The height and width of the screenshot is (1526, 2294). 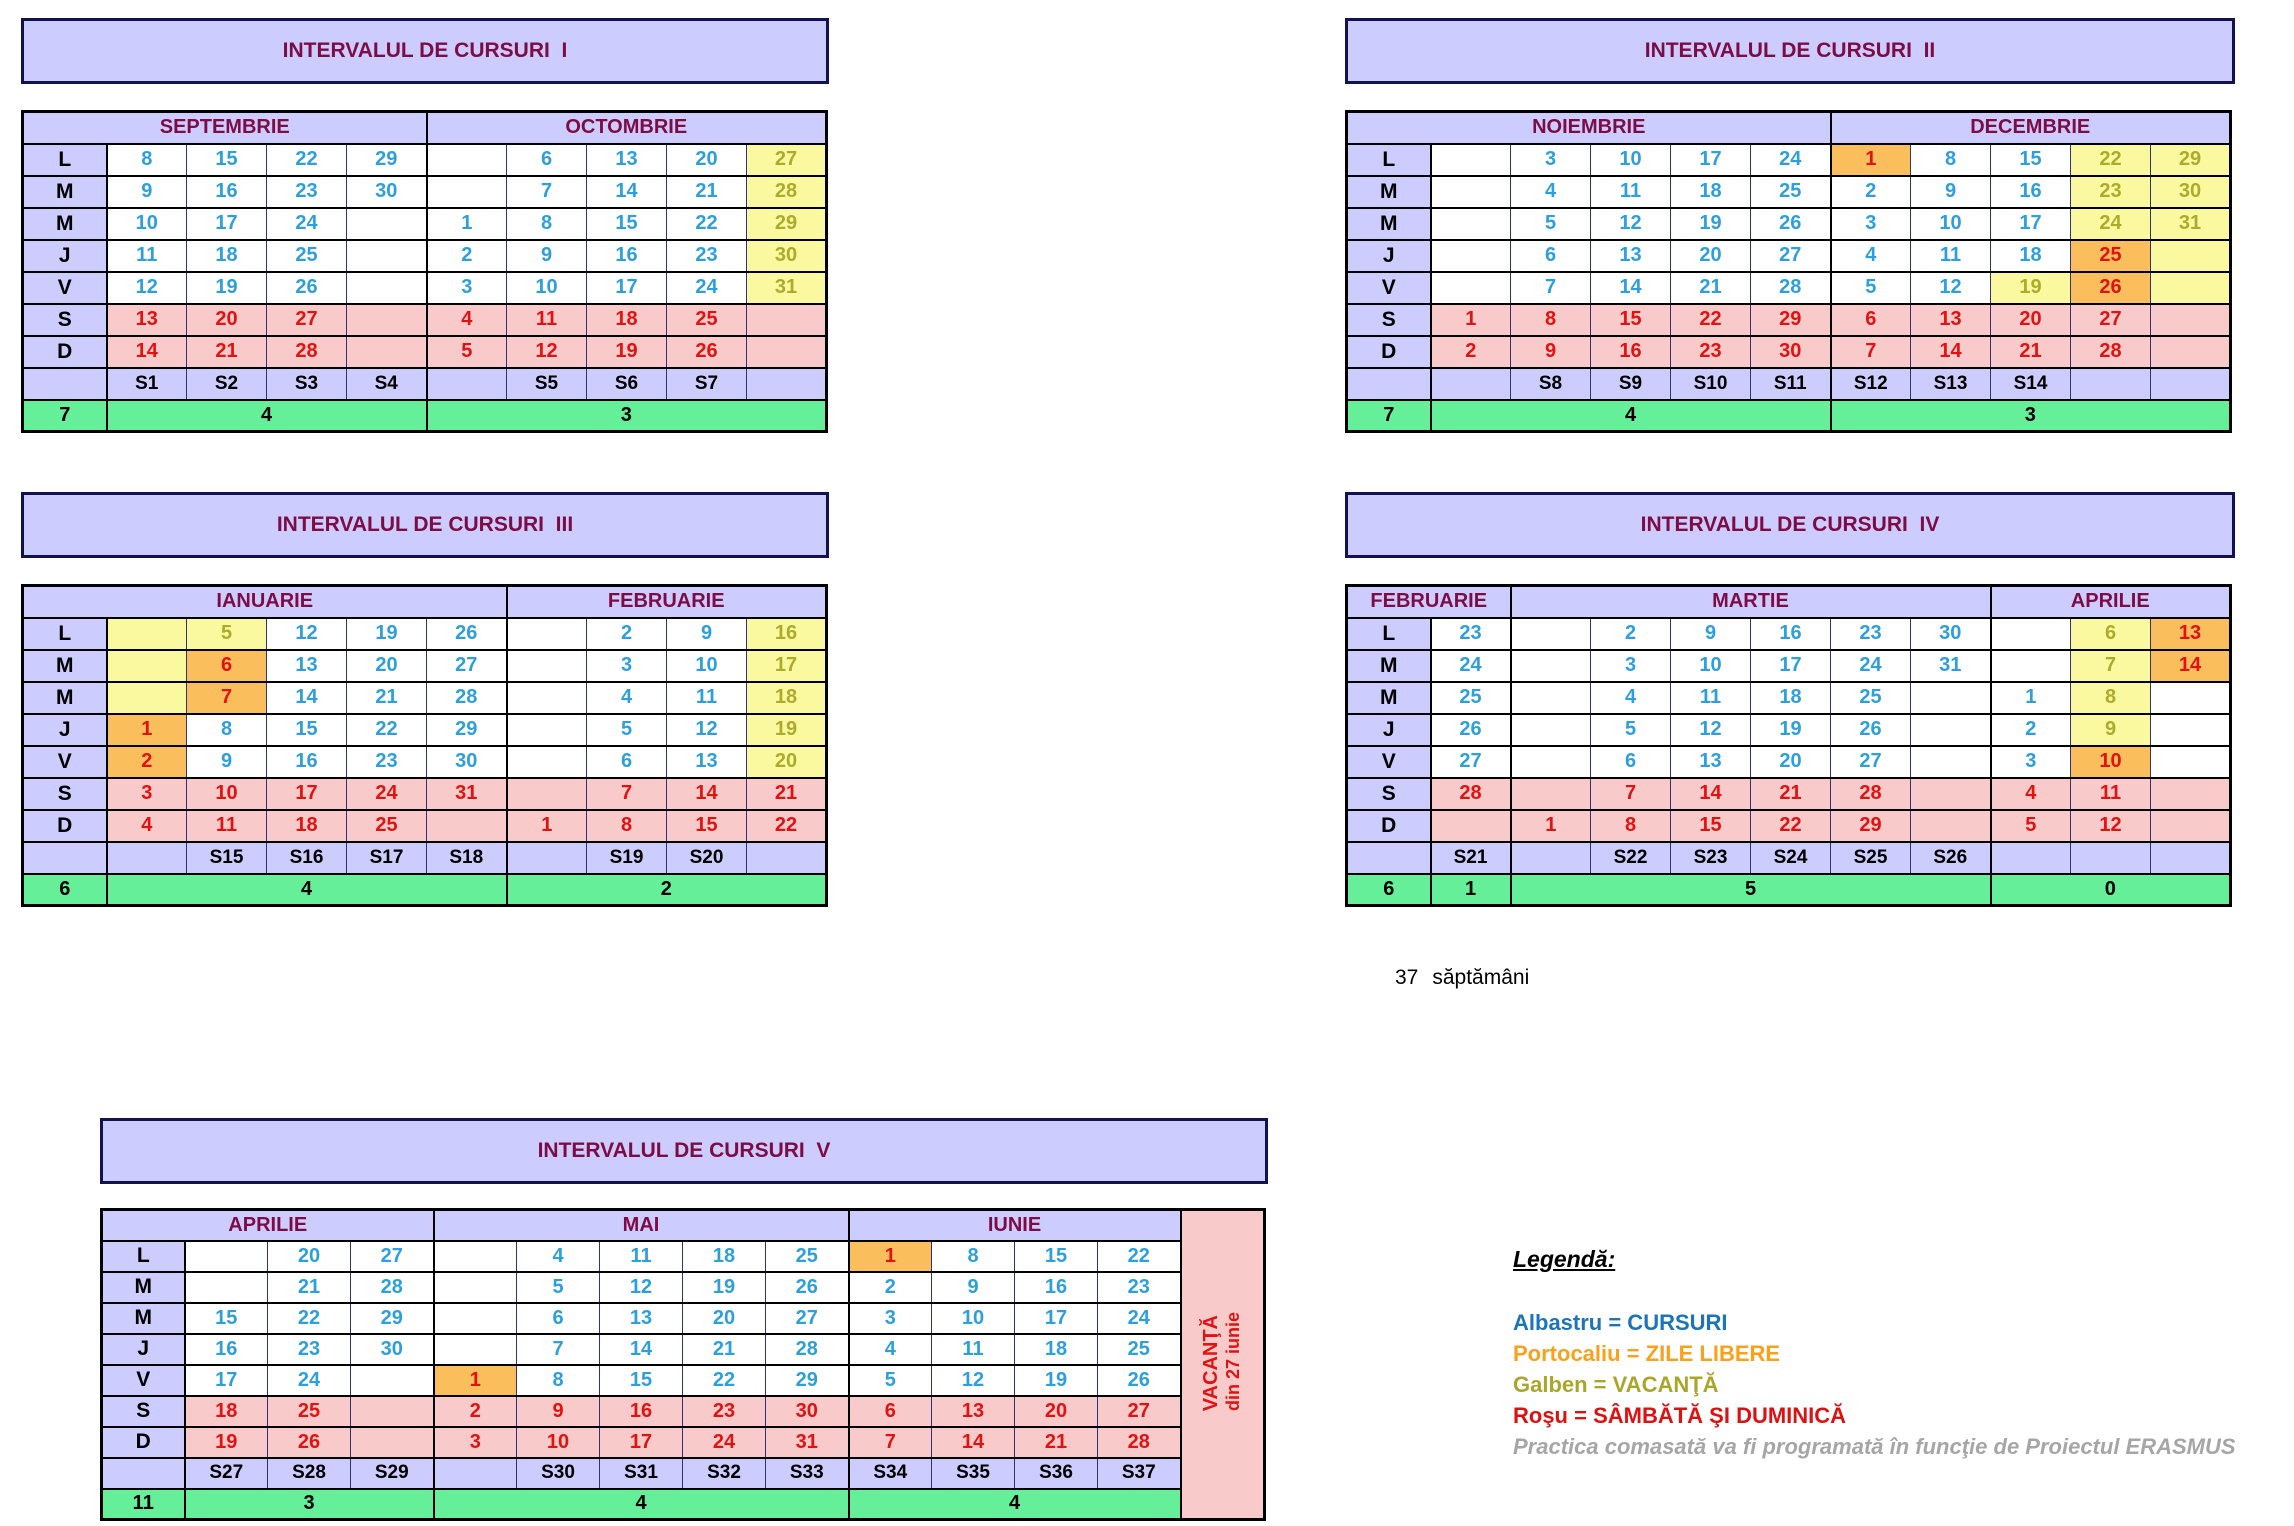 I want to click on day-label: L, so click(x=64, y=159).